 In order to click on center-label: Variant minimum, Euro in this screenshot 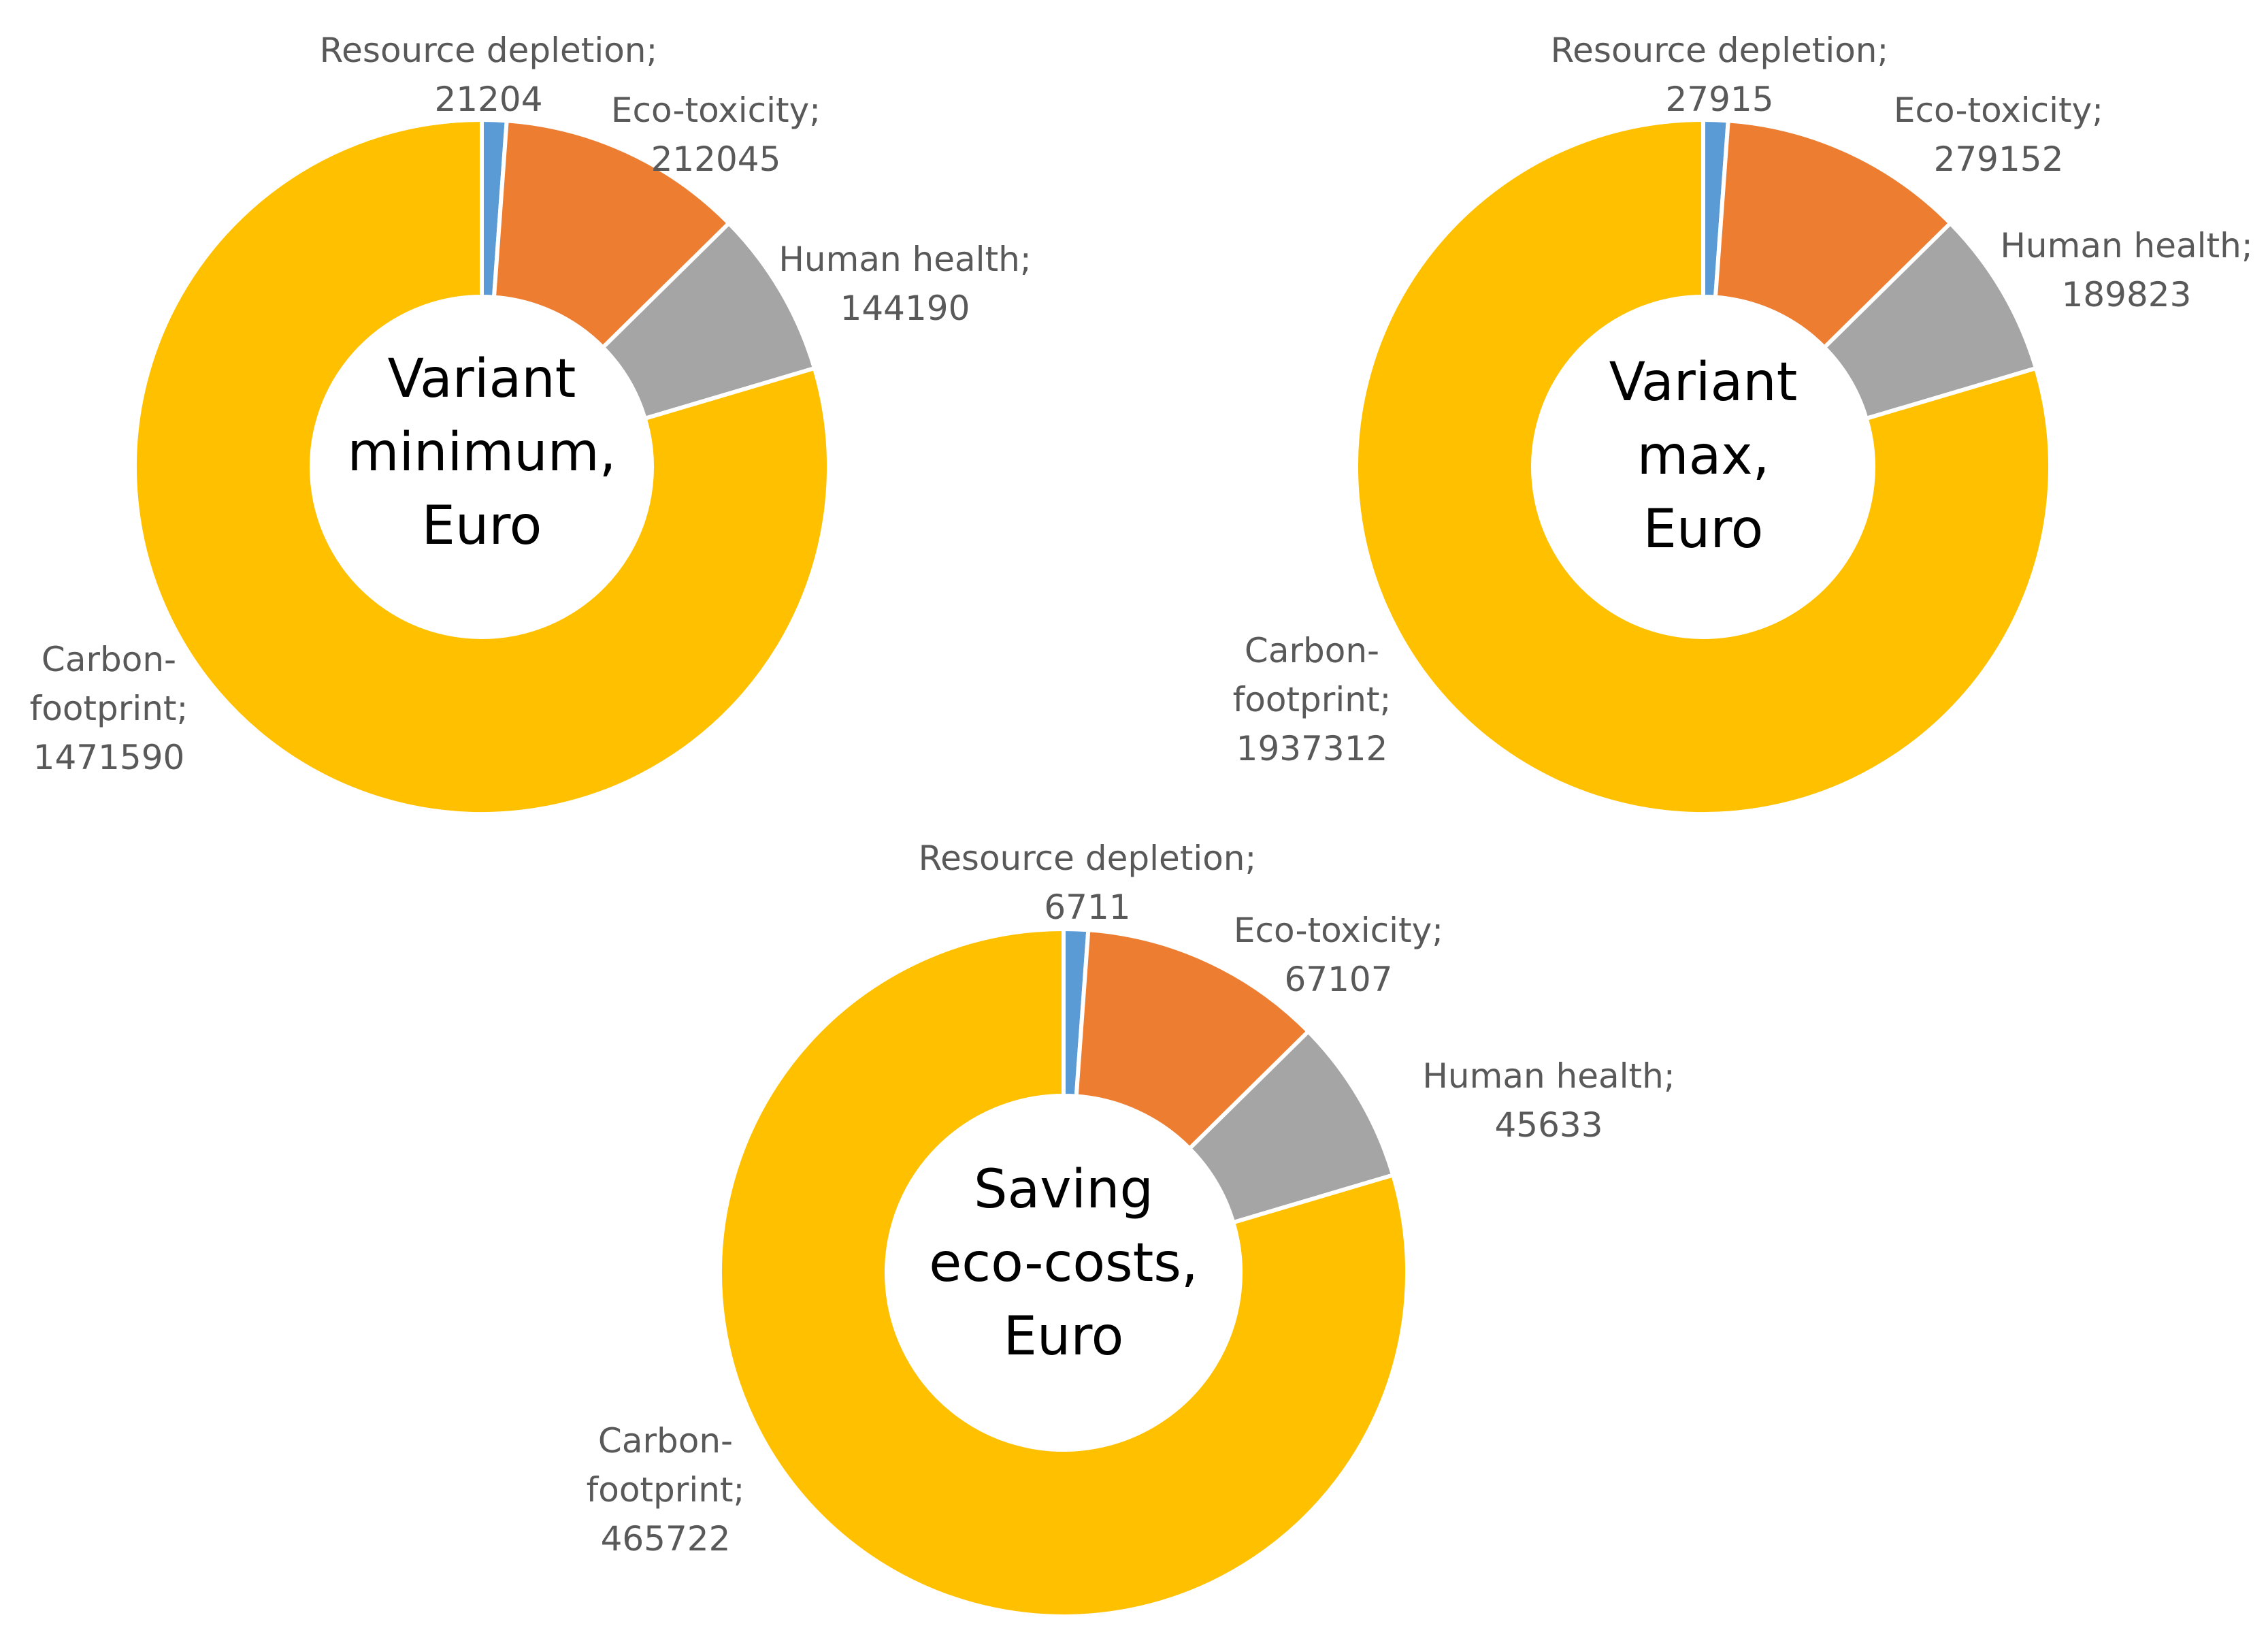, I will do `click(482, 452)`.